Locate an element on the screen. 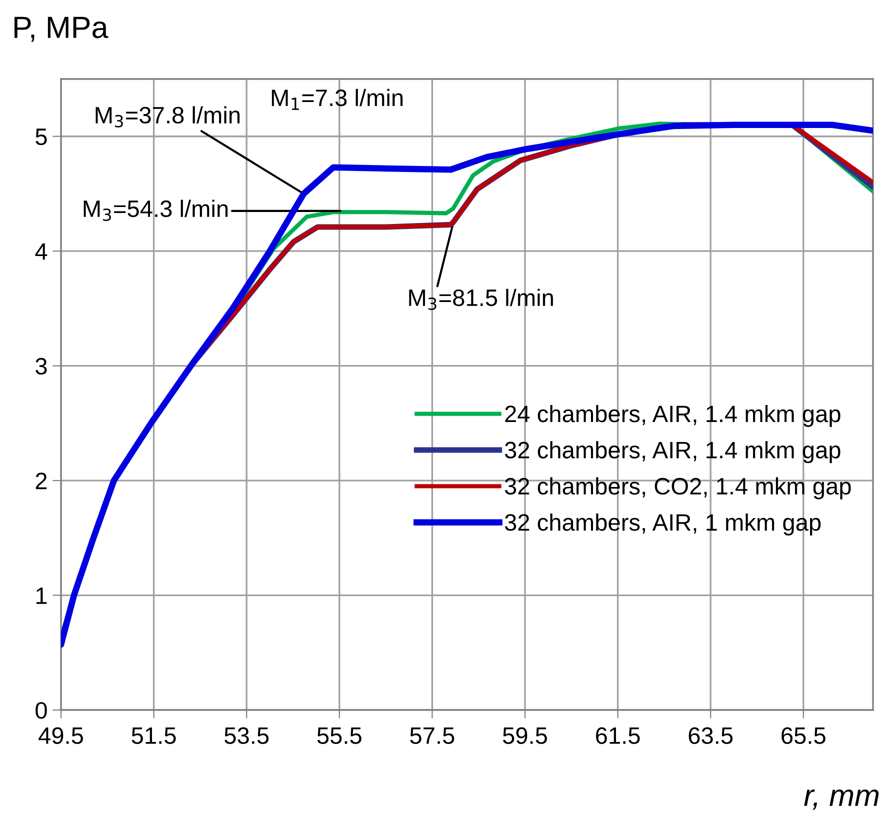 This screenshot has width=887, height=818. x-tick-label: 59.5 is located at coordinates (524, 735).